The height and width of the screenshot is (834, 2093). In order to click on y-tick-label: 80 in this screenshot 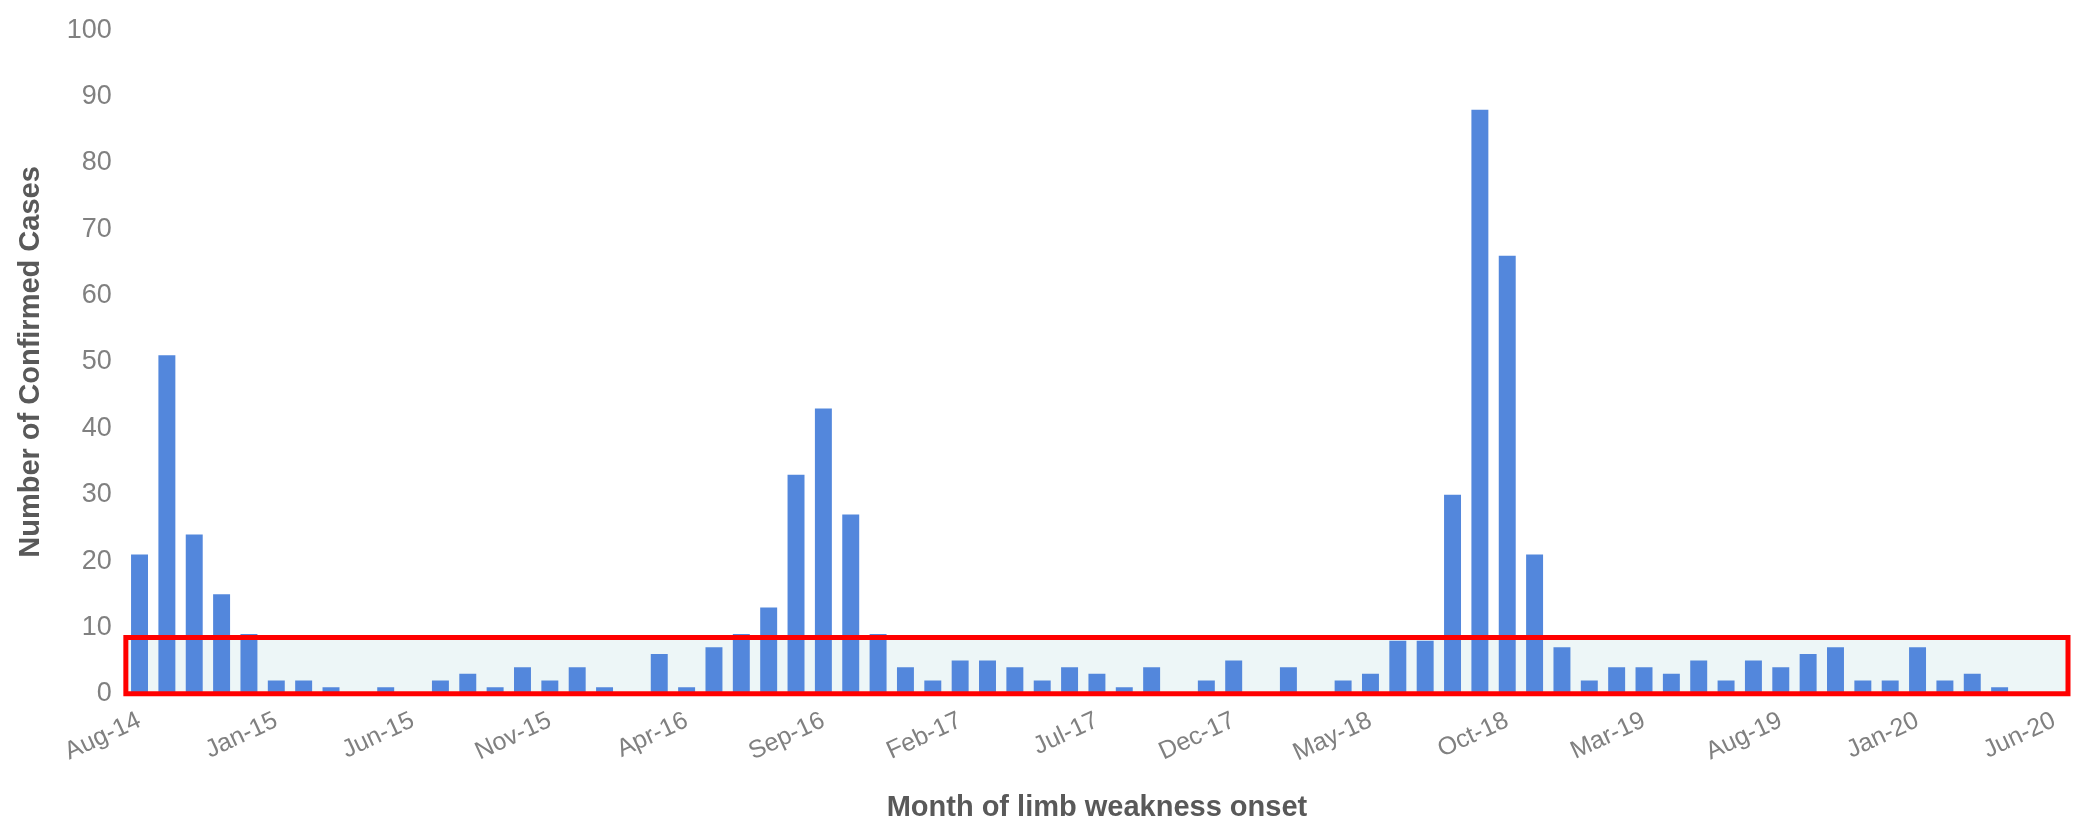, I will do `click(96, 161)`.